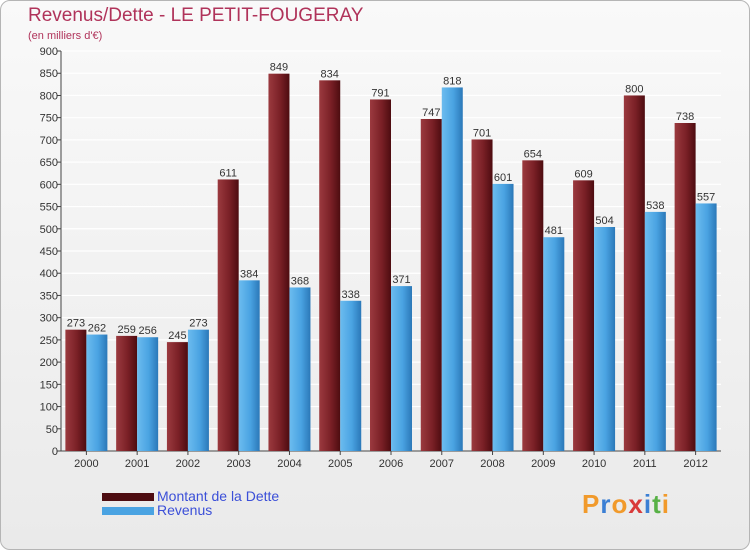 Image resolution: width=750 pixels, height=550 pixels. Describe the element at coordinates (391, 464) in the screenshot. I see `x-tick-label: 2006` at that location.